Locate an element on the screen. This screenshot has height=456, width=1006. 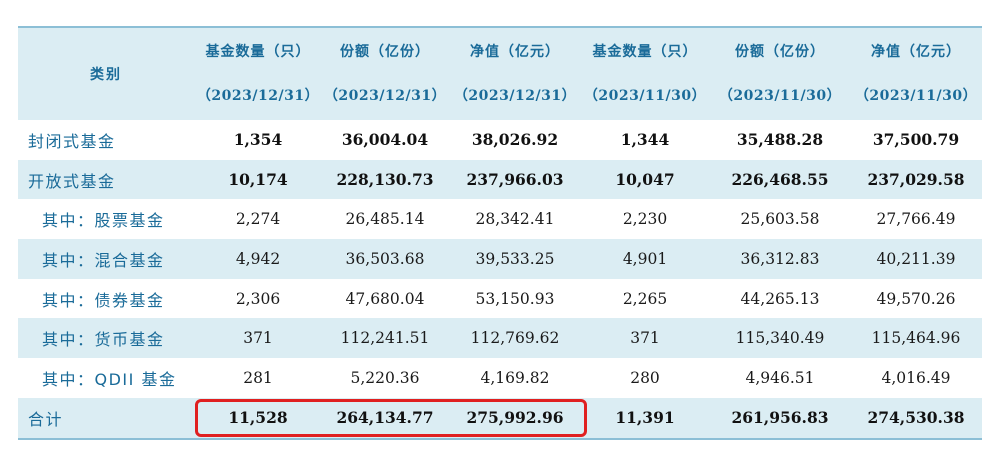
cell-value: 2,230 is located at coordinates (645, 219).